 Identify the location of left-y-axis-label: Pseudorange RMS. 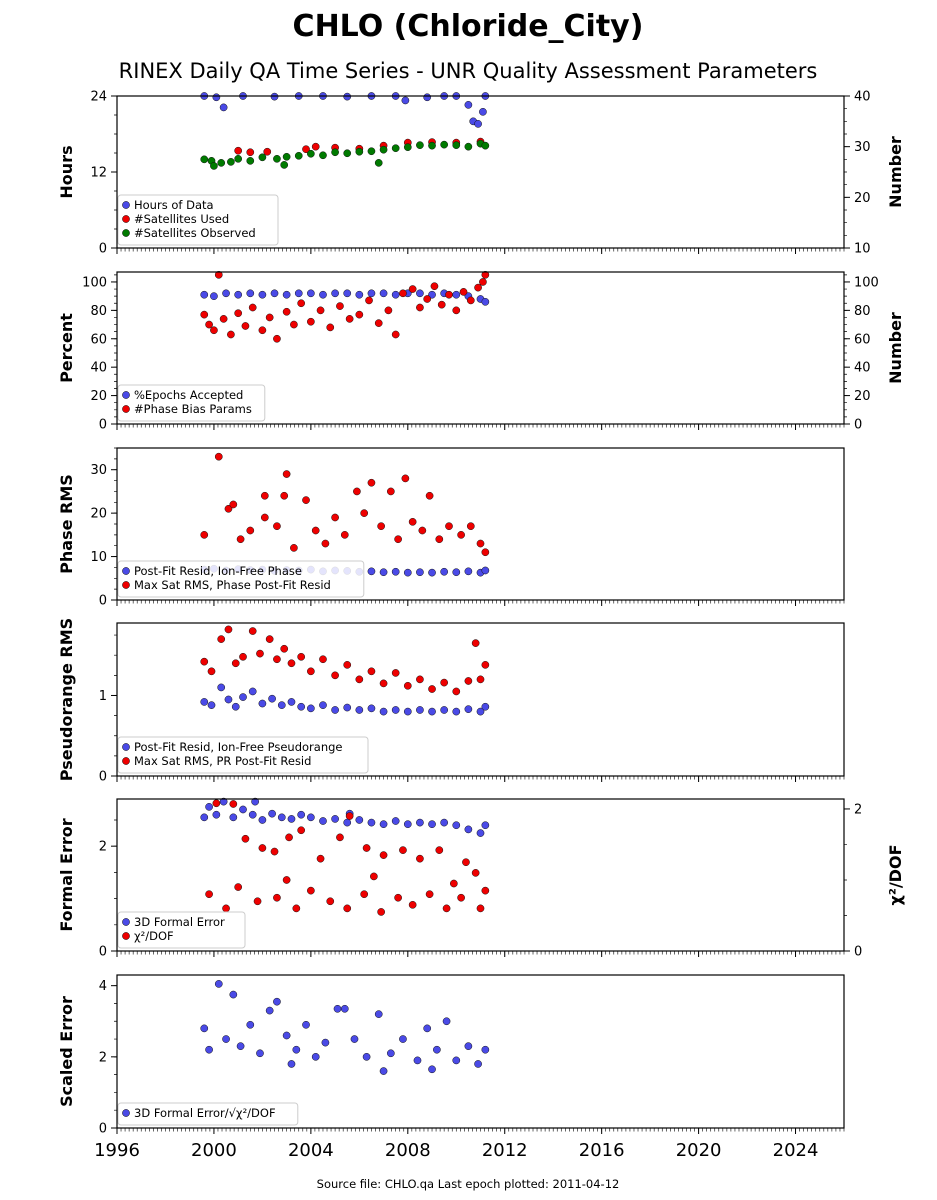
(66, 699).